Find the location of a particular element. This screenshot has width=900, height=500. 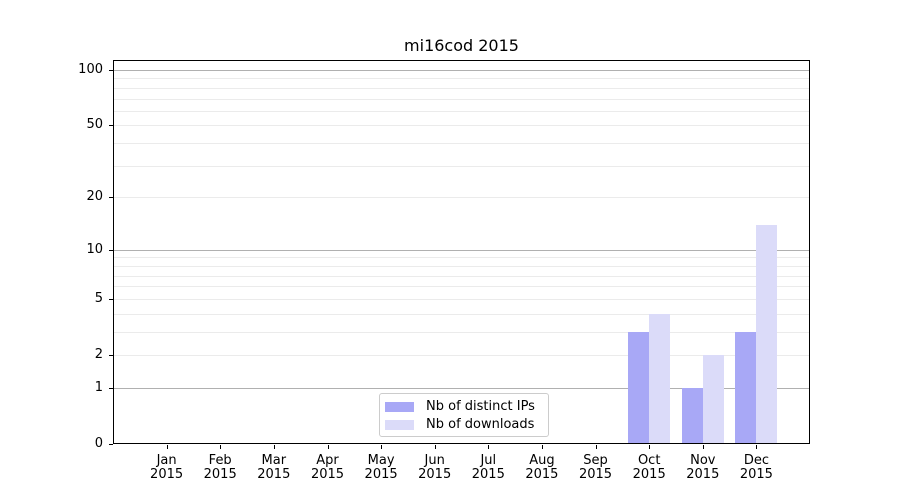

x-tick-month-label: Jul is located at coordinates (488, 460).